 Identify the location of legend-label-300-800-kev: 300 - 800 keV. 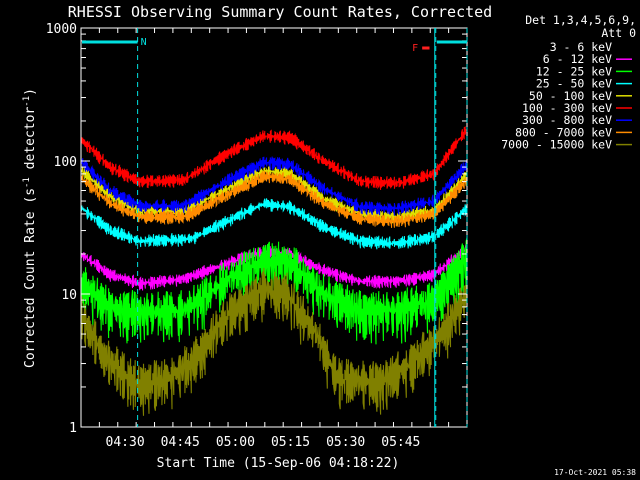
(567, 120).